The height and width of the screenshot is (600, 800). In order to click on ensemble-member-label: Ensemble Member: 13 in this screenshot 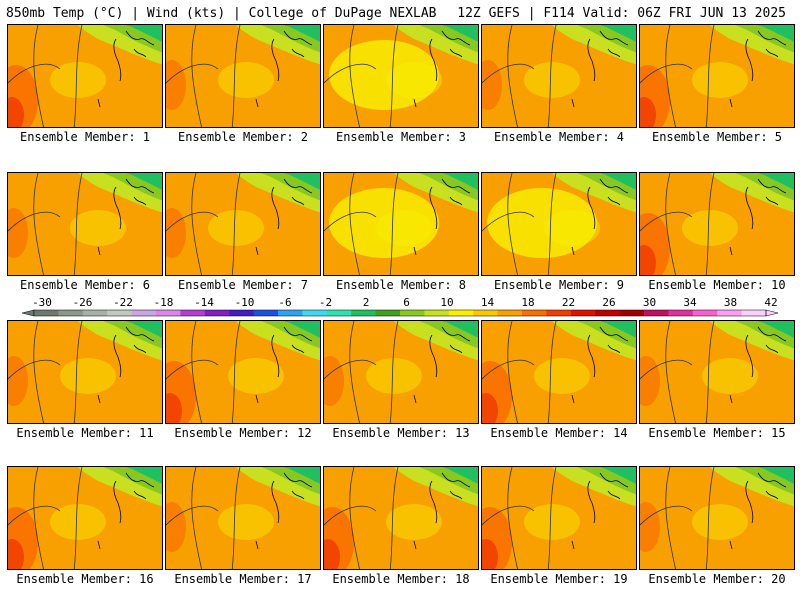, I will do `click(401, 433)`.